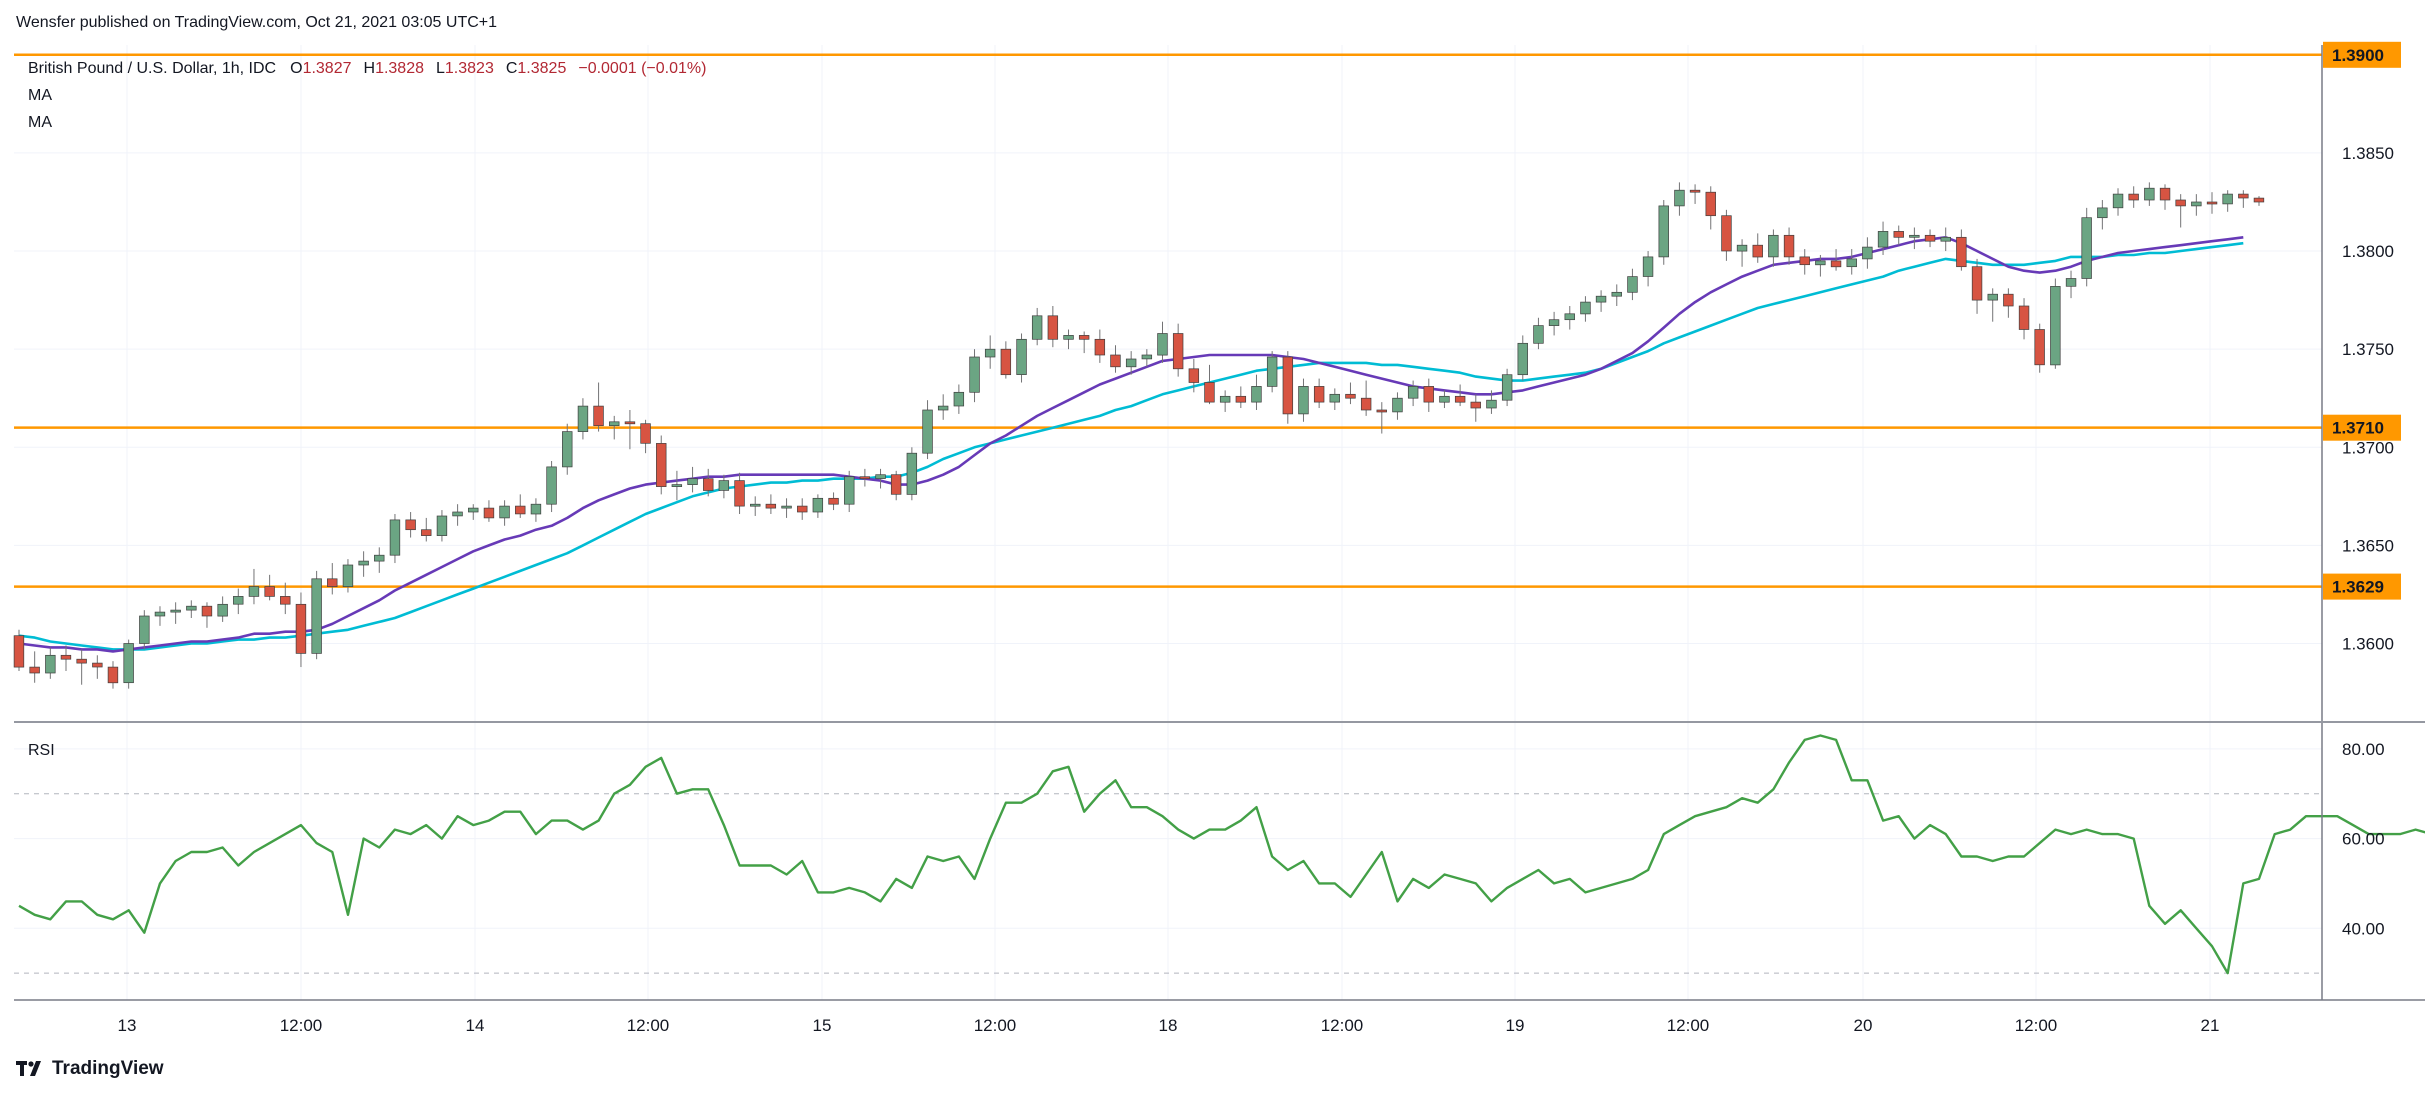  I want to click on brand-name: TradingView, so click(108, 1068).